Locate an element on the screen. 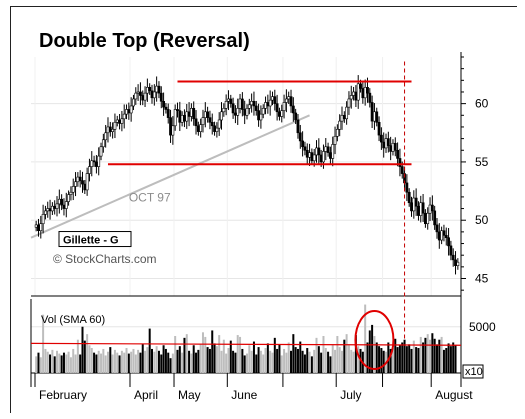  trendline-label: OCT 97 is located at coordinates (150, 198).